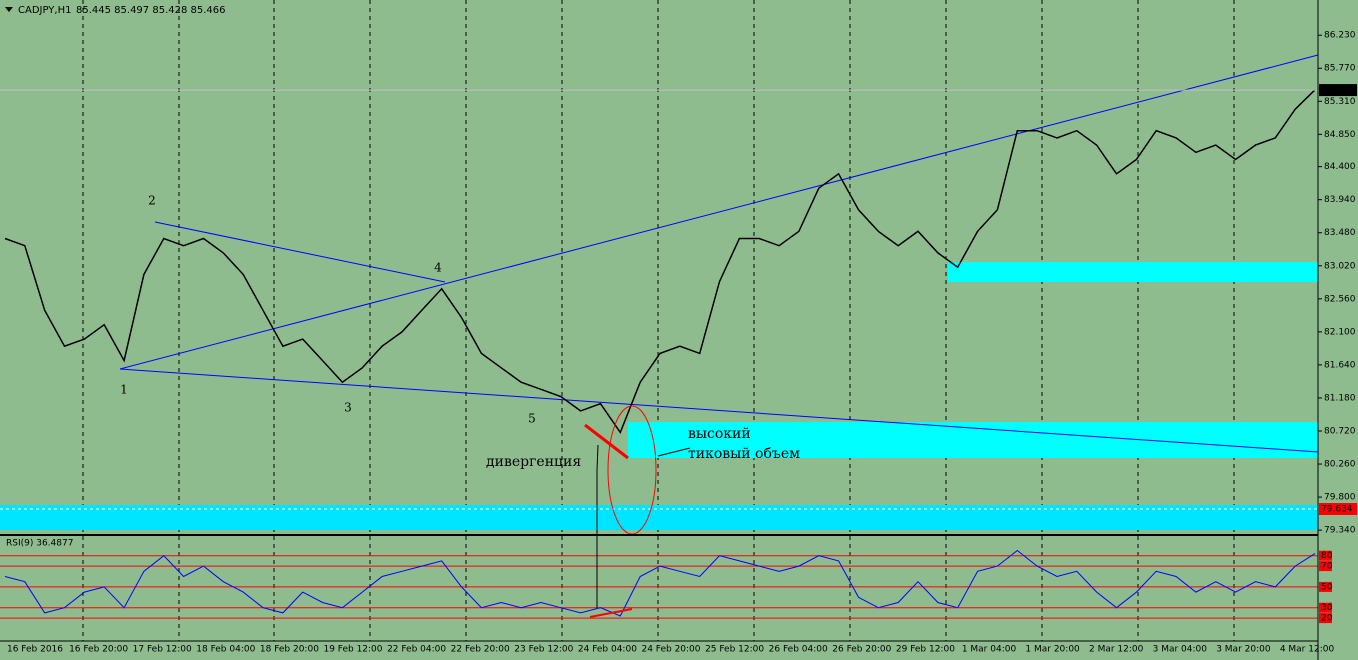 This screenshot has width=1358, height=660. Describe the element at coordinates (152, 201) in the screenshot. I see `annotation: 2` at that location.